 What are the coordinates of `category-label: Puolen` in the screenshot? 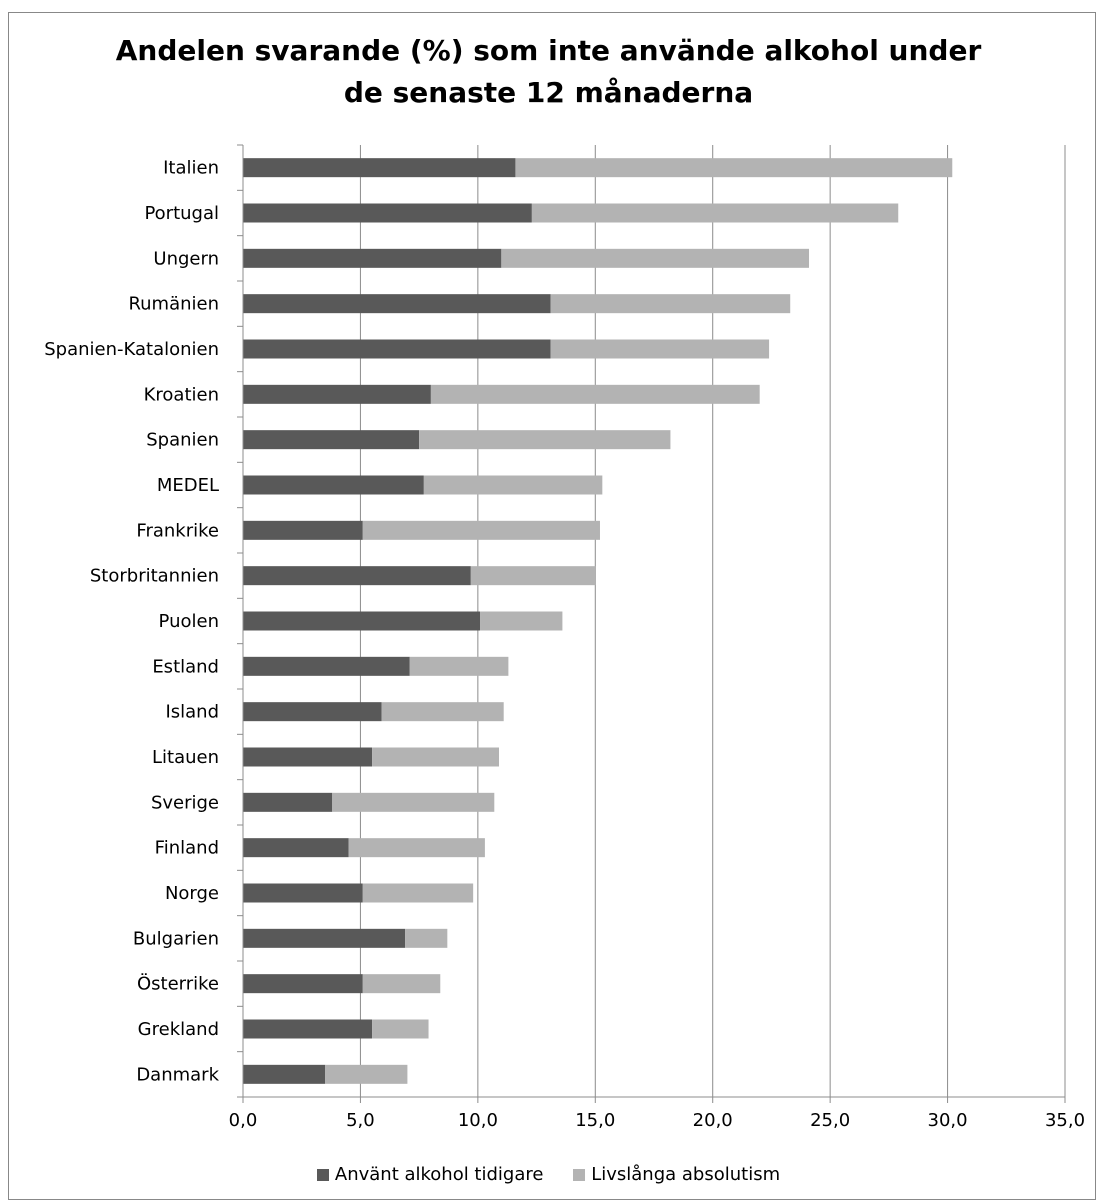 It's located at (189, 621).